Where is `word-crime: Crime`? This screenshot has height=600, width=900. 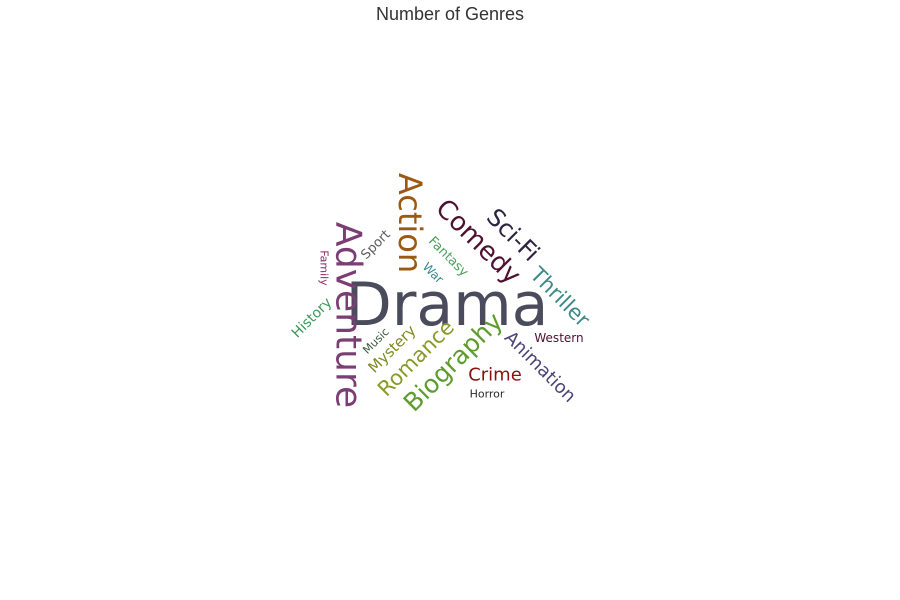 word-crime: Crime is located at coordinates (495, 375).